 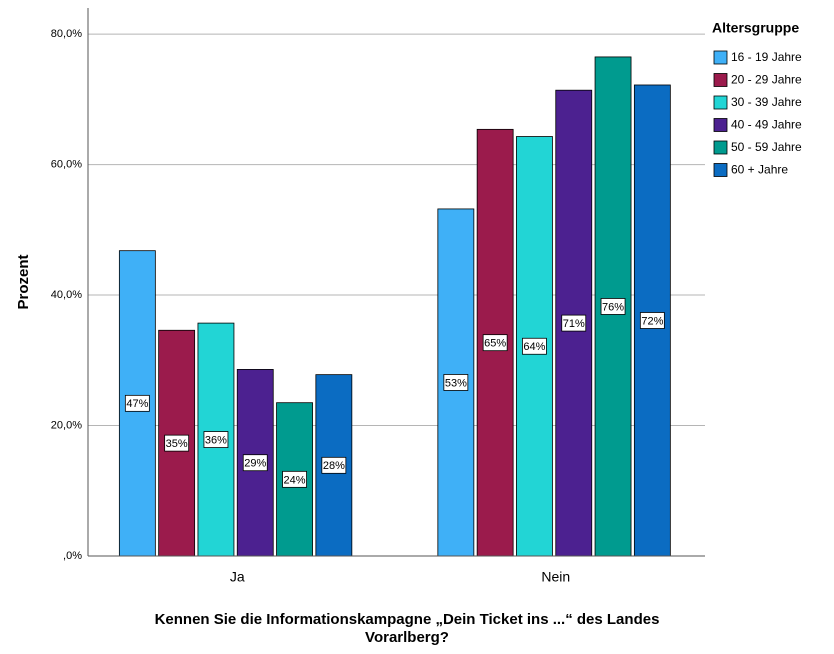 I want to click on value-label: 36%, so click(x=216, y=440).